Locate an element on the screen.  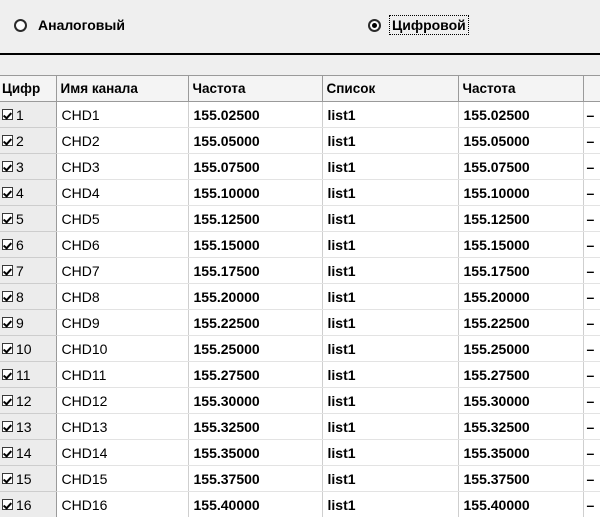
row-number-cell: 16 is located at coordinates (28, 504).